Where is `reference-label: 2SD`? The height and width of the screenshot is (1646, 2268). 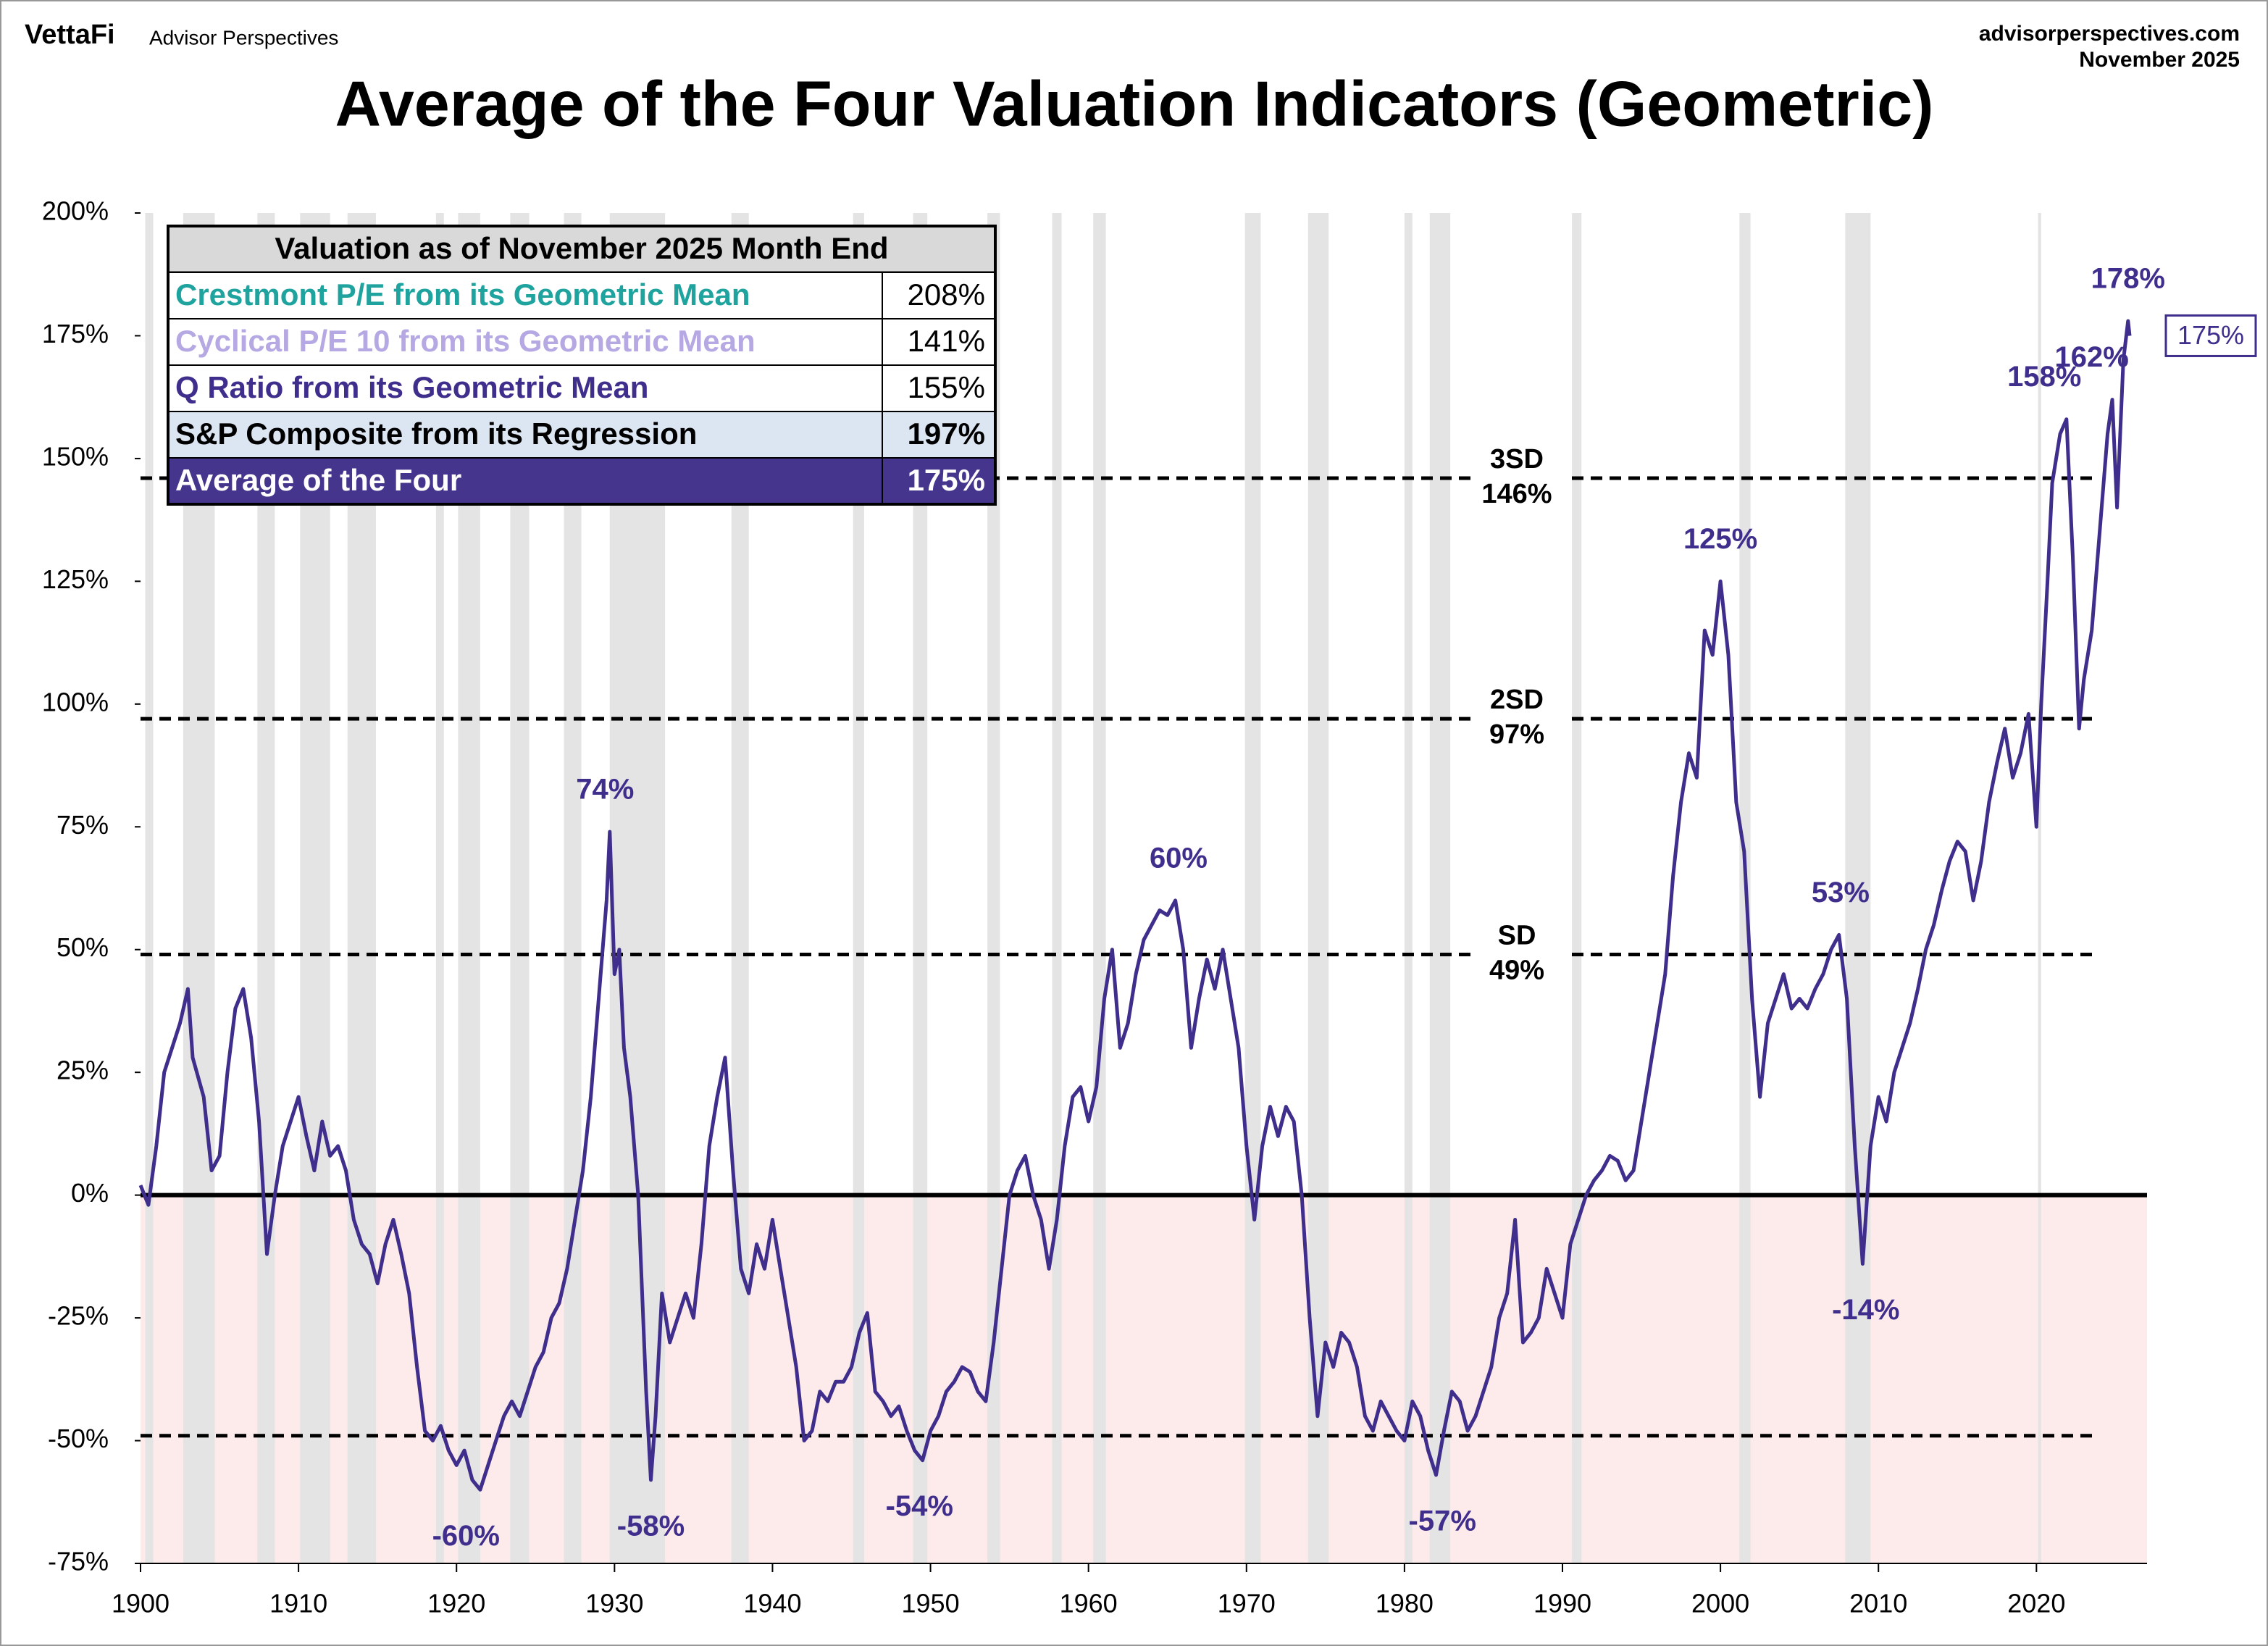 reference-label: 2SD is located at coordinates (1517, 700).